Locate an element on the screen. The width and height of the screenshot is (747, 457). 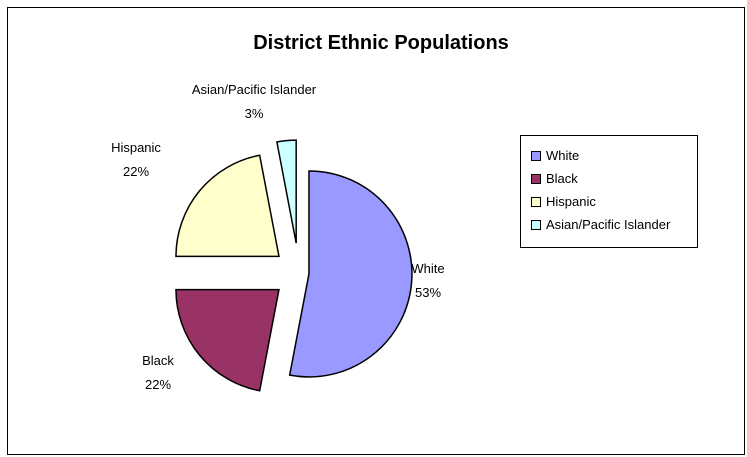
legend-item-hispanic: Hispanic is located at coordinates (614, 201).